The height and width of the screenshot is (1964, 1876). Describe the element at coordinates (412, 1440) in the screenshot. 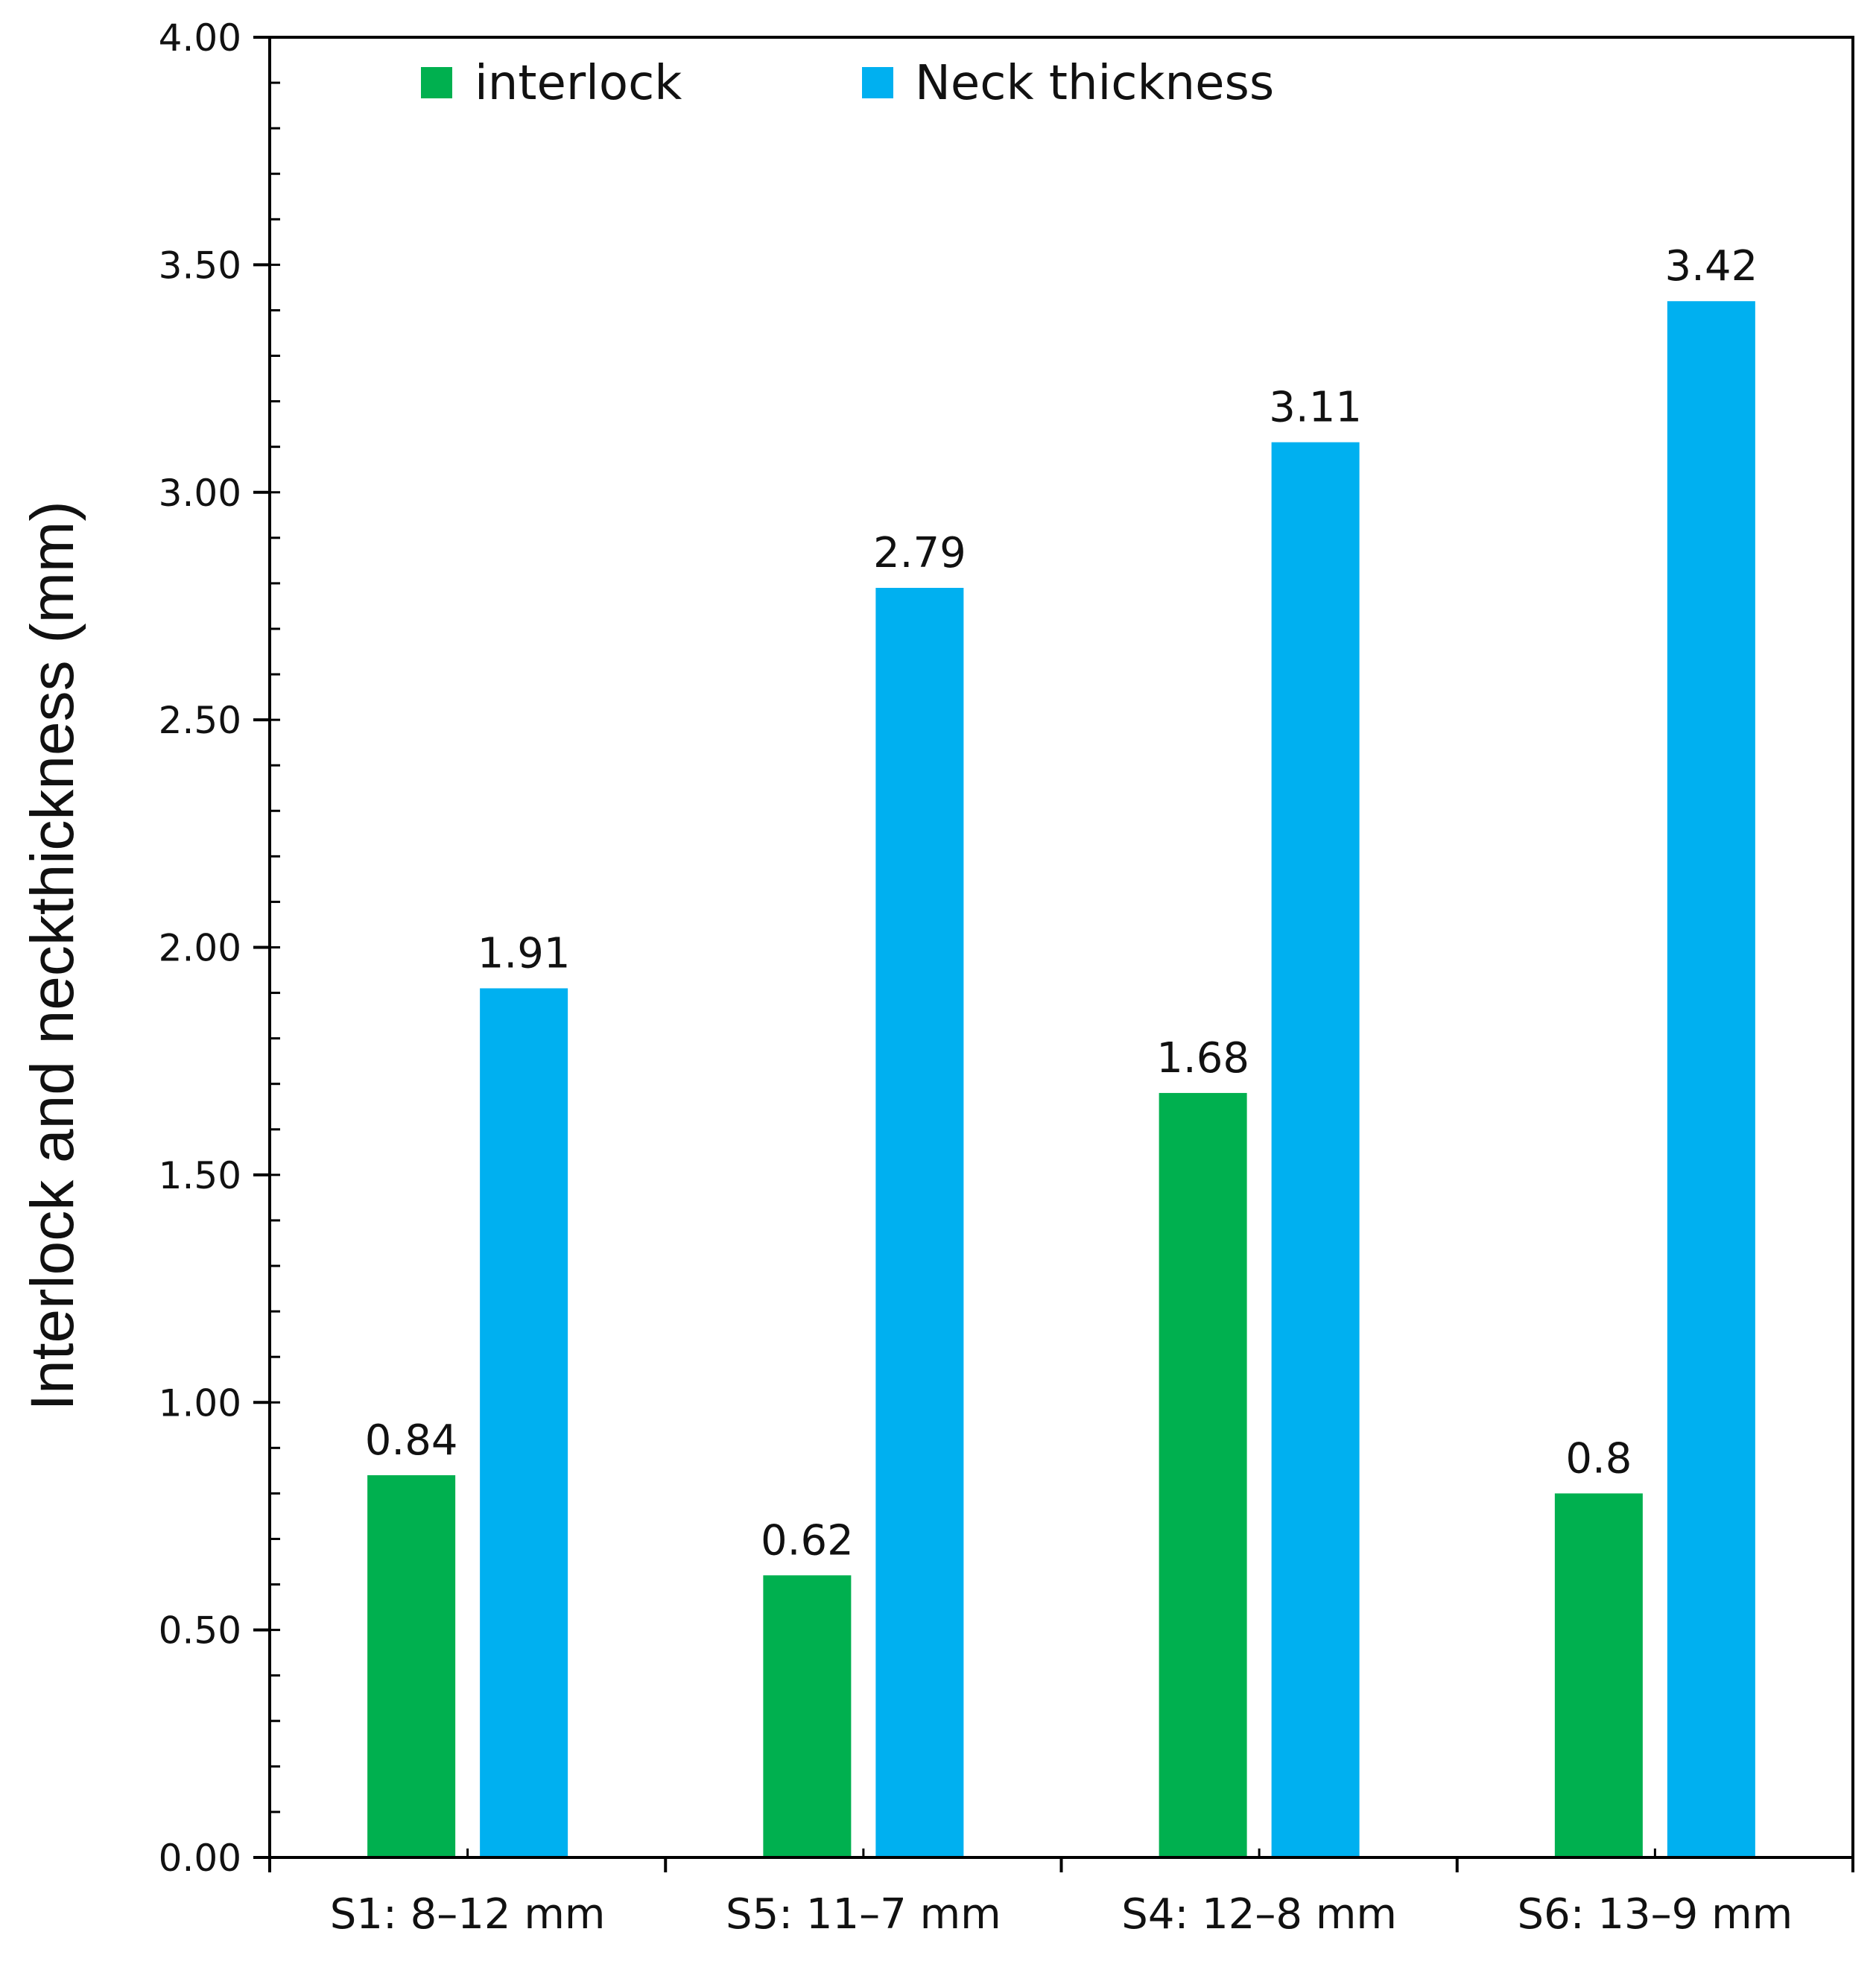

I see `data-label-interlock-s1-8-12-mm: 0.84` at that location.